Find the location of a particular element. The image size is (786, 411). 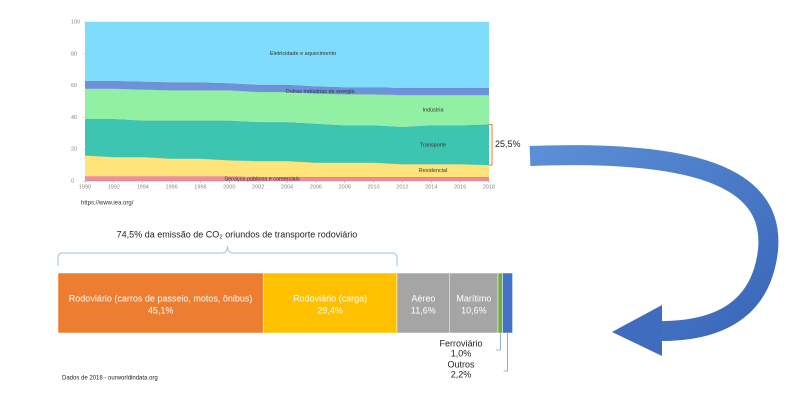

y-tick-label: 0 is located at coordinates (72, 181).